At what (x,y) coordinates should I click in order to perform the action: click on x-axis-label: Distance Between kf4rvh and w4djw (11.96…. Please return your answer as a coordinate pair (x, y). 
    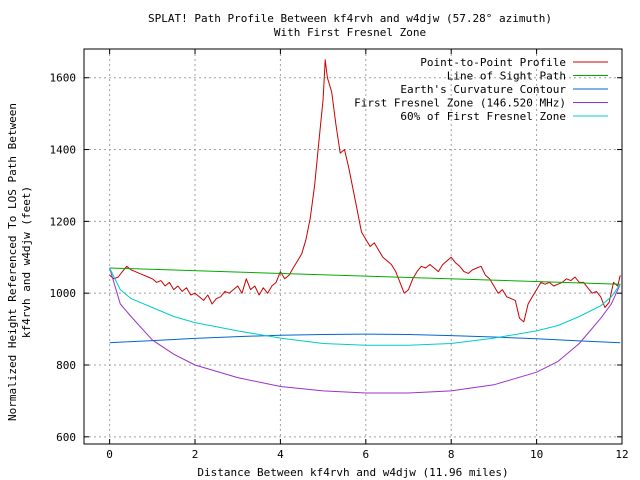
    Looking at the image, I should click on (352, 472).